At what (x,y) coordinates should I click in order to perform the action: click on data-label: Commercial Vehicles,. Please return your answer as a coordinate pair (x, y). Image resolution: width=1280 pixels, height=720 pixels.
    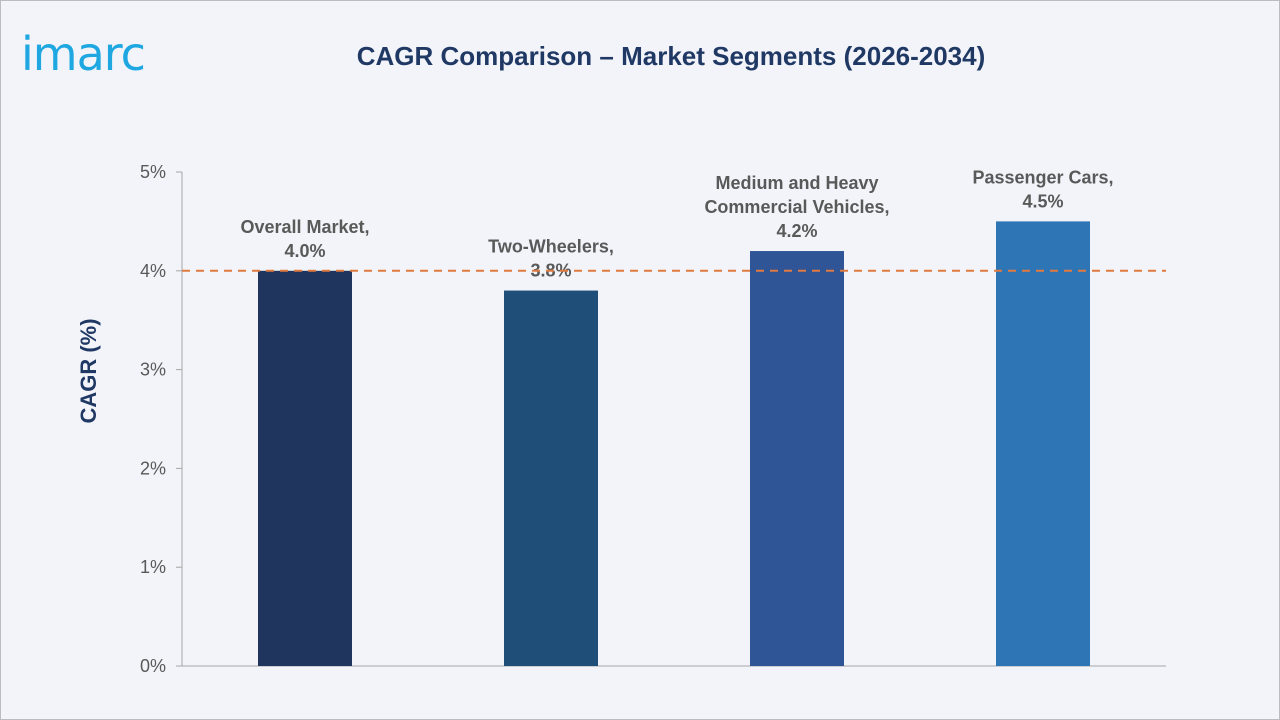
    Looking at the image, I should click on (796, 207).